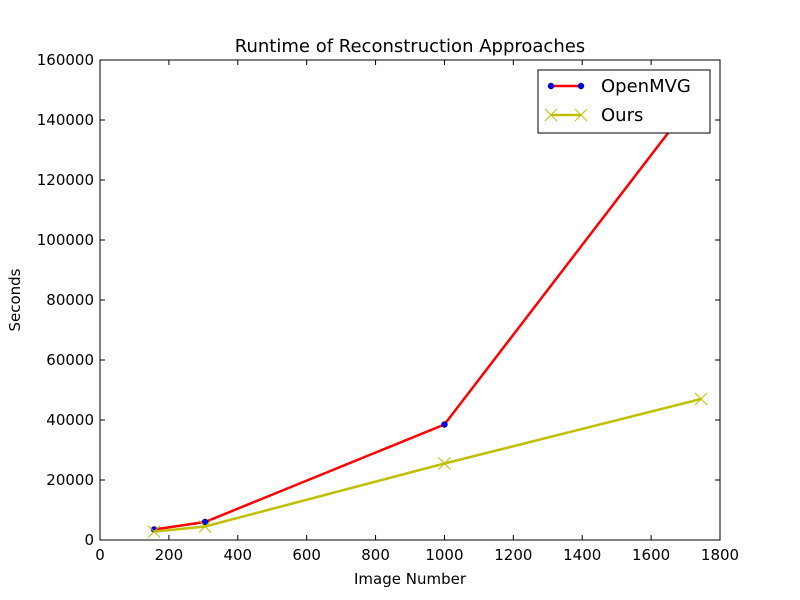 The height and width of the screenshot is (600, 800). I want to click on y-tick-label: 20000, so click(70, 480).